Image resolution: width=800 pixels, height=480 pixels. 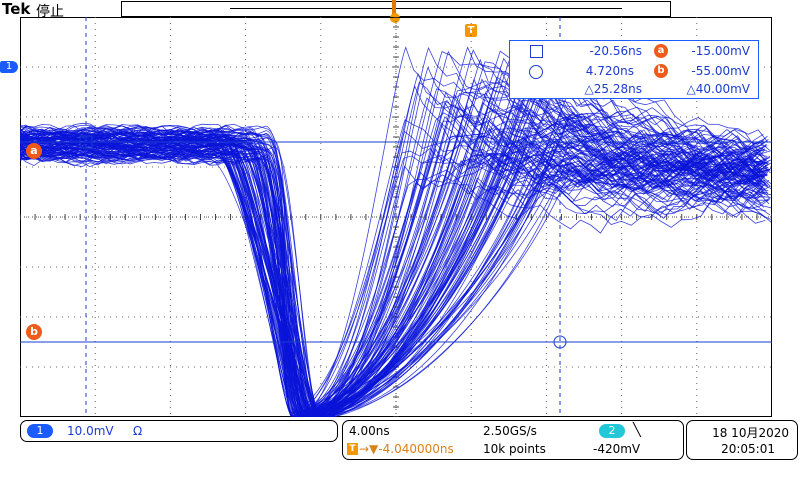 What do you see at coordinates (560, 342) in the screenshot?
I see `cursor-2-circle-handle` at bounding box center [560, 342].